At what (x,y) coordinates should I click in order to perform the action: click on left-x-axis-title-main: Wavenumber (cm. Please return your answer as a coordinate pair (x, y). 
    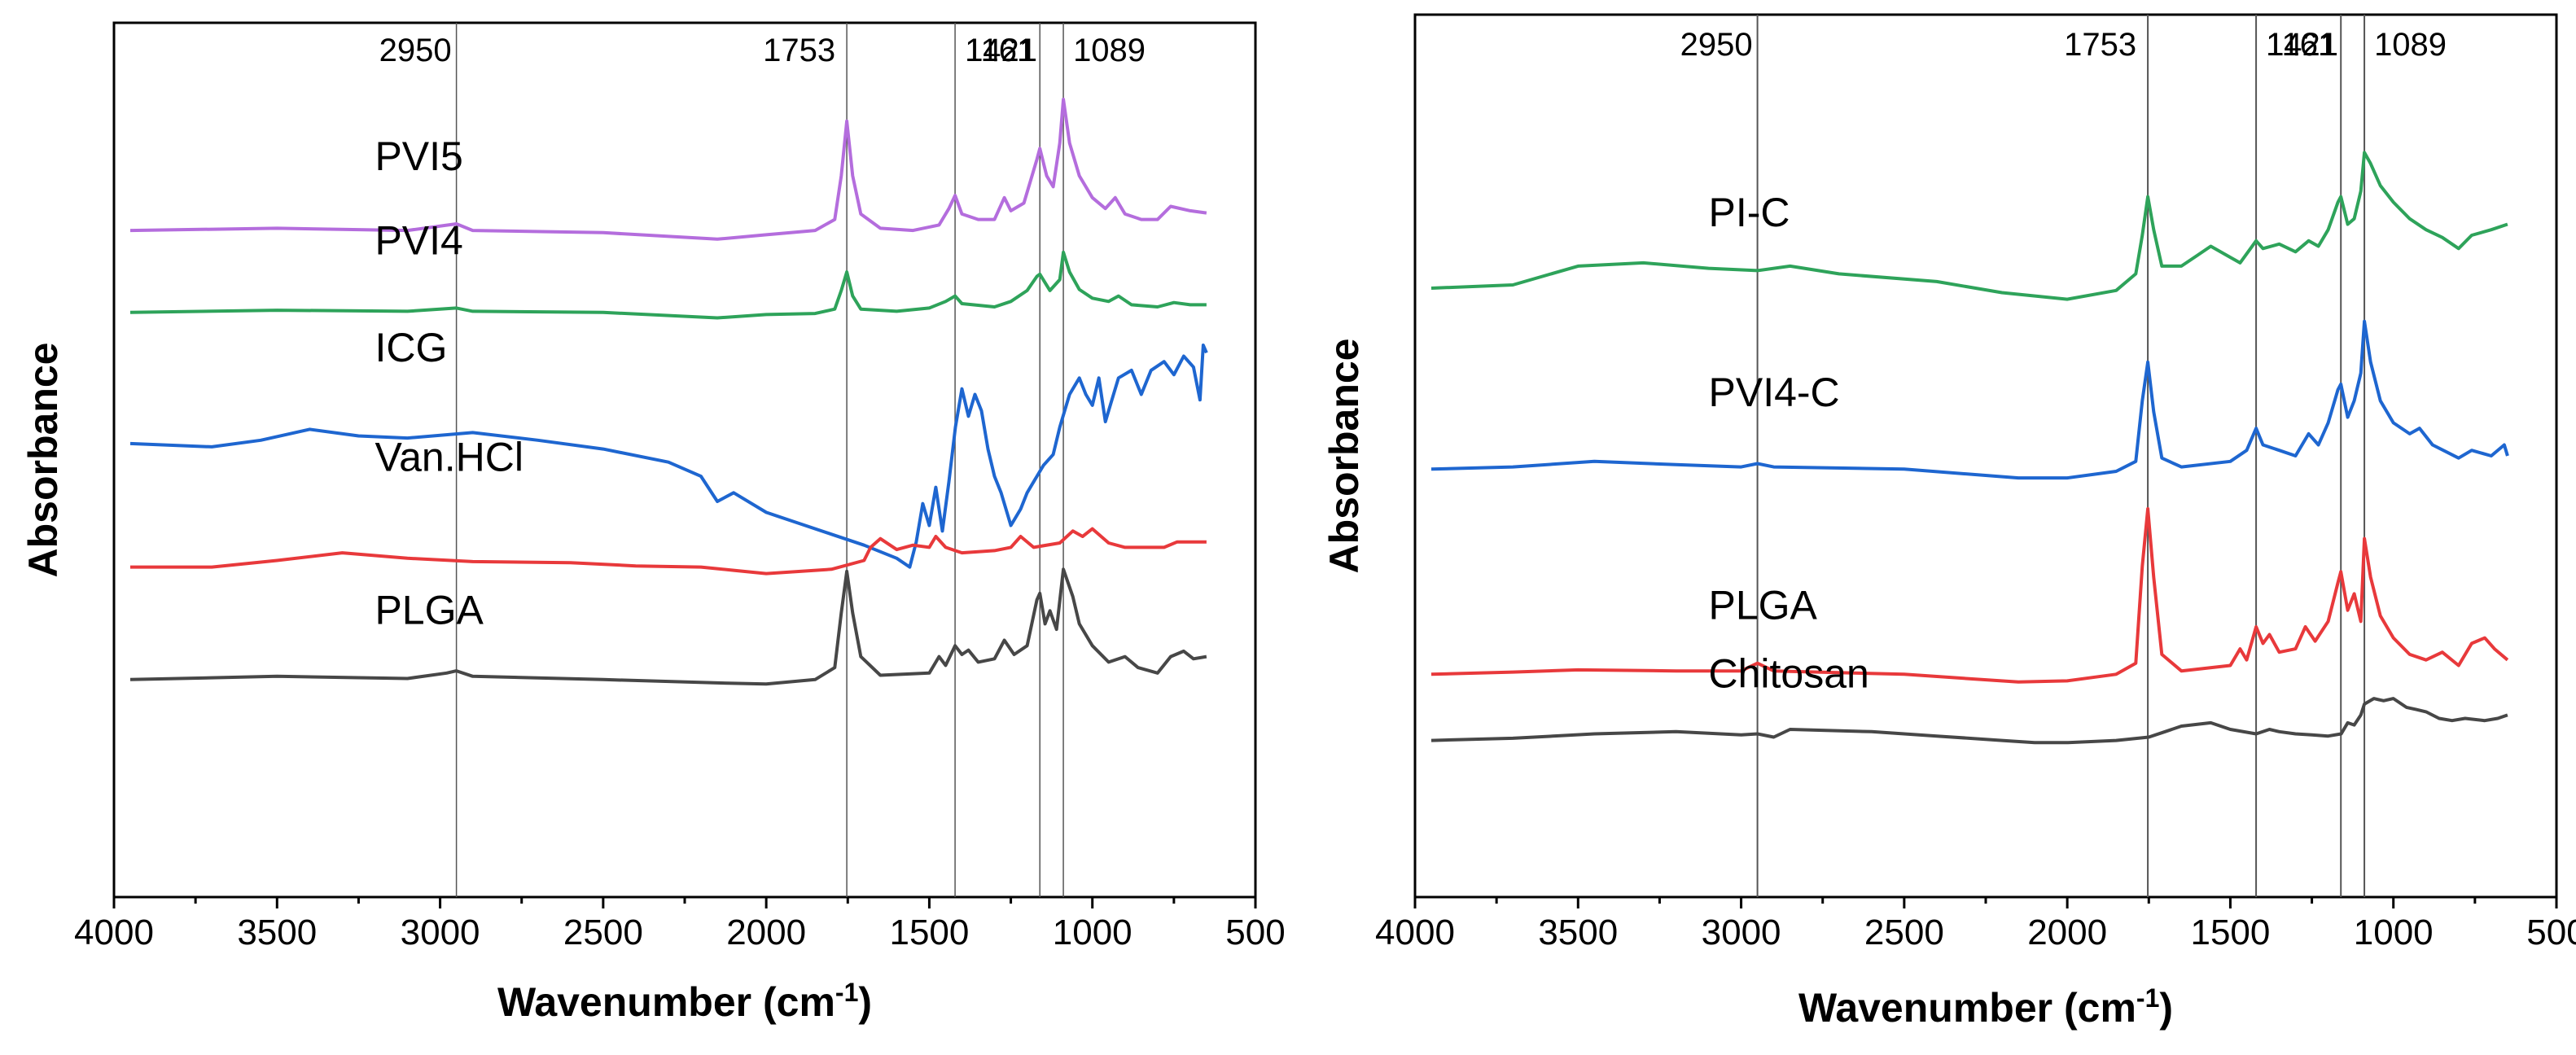
    Looking at the image, I should click on (666, 1002).